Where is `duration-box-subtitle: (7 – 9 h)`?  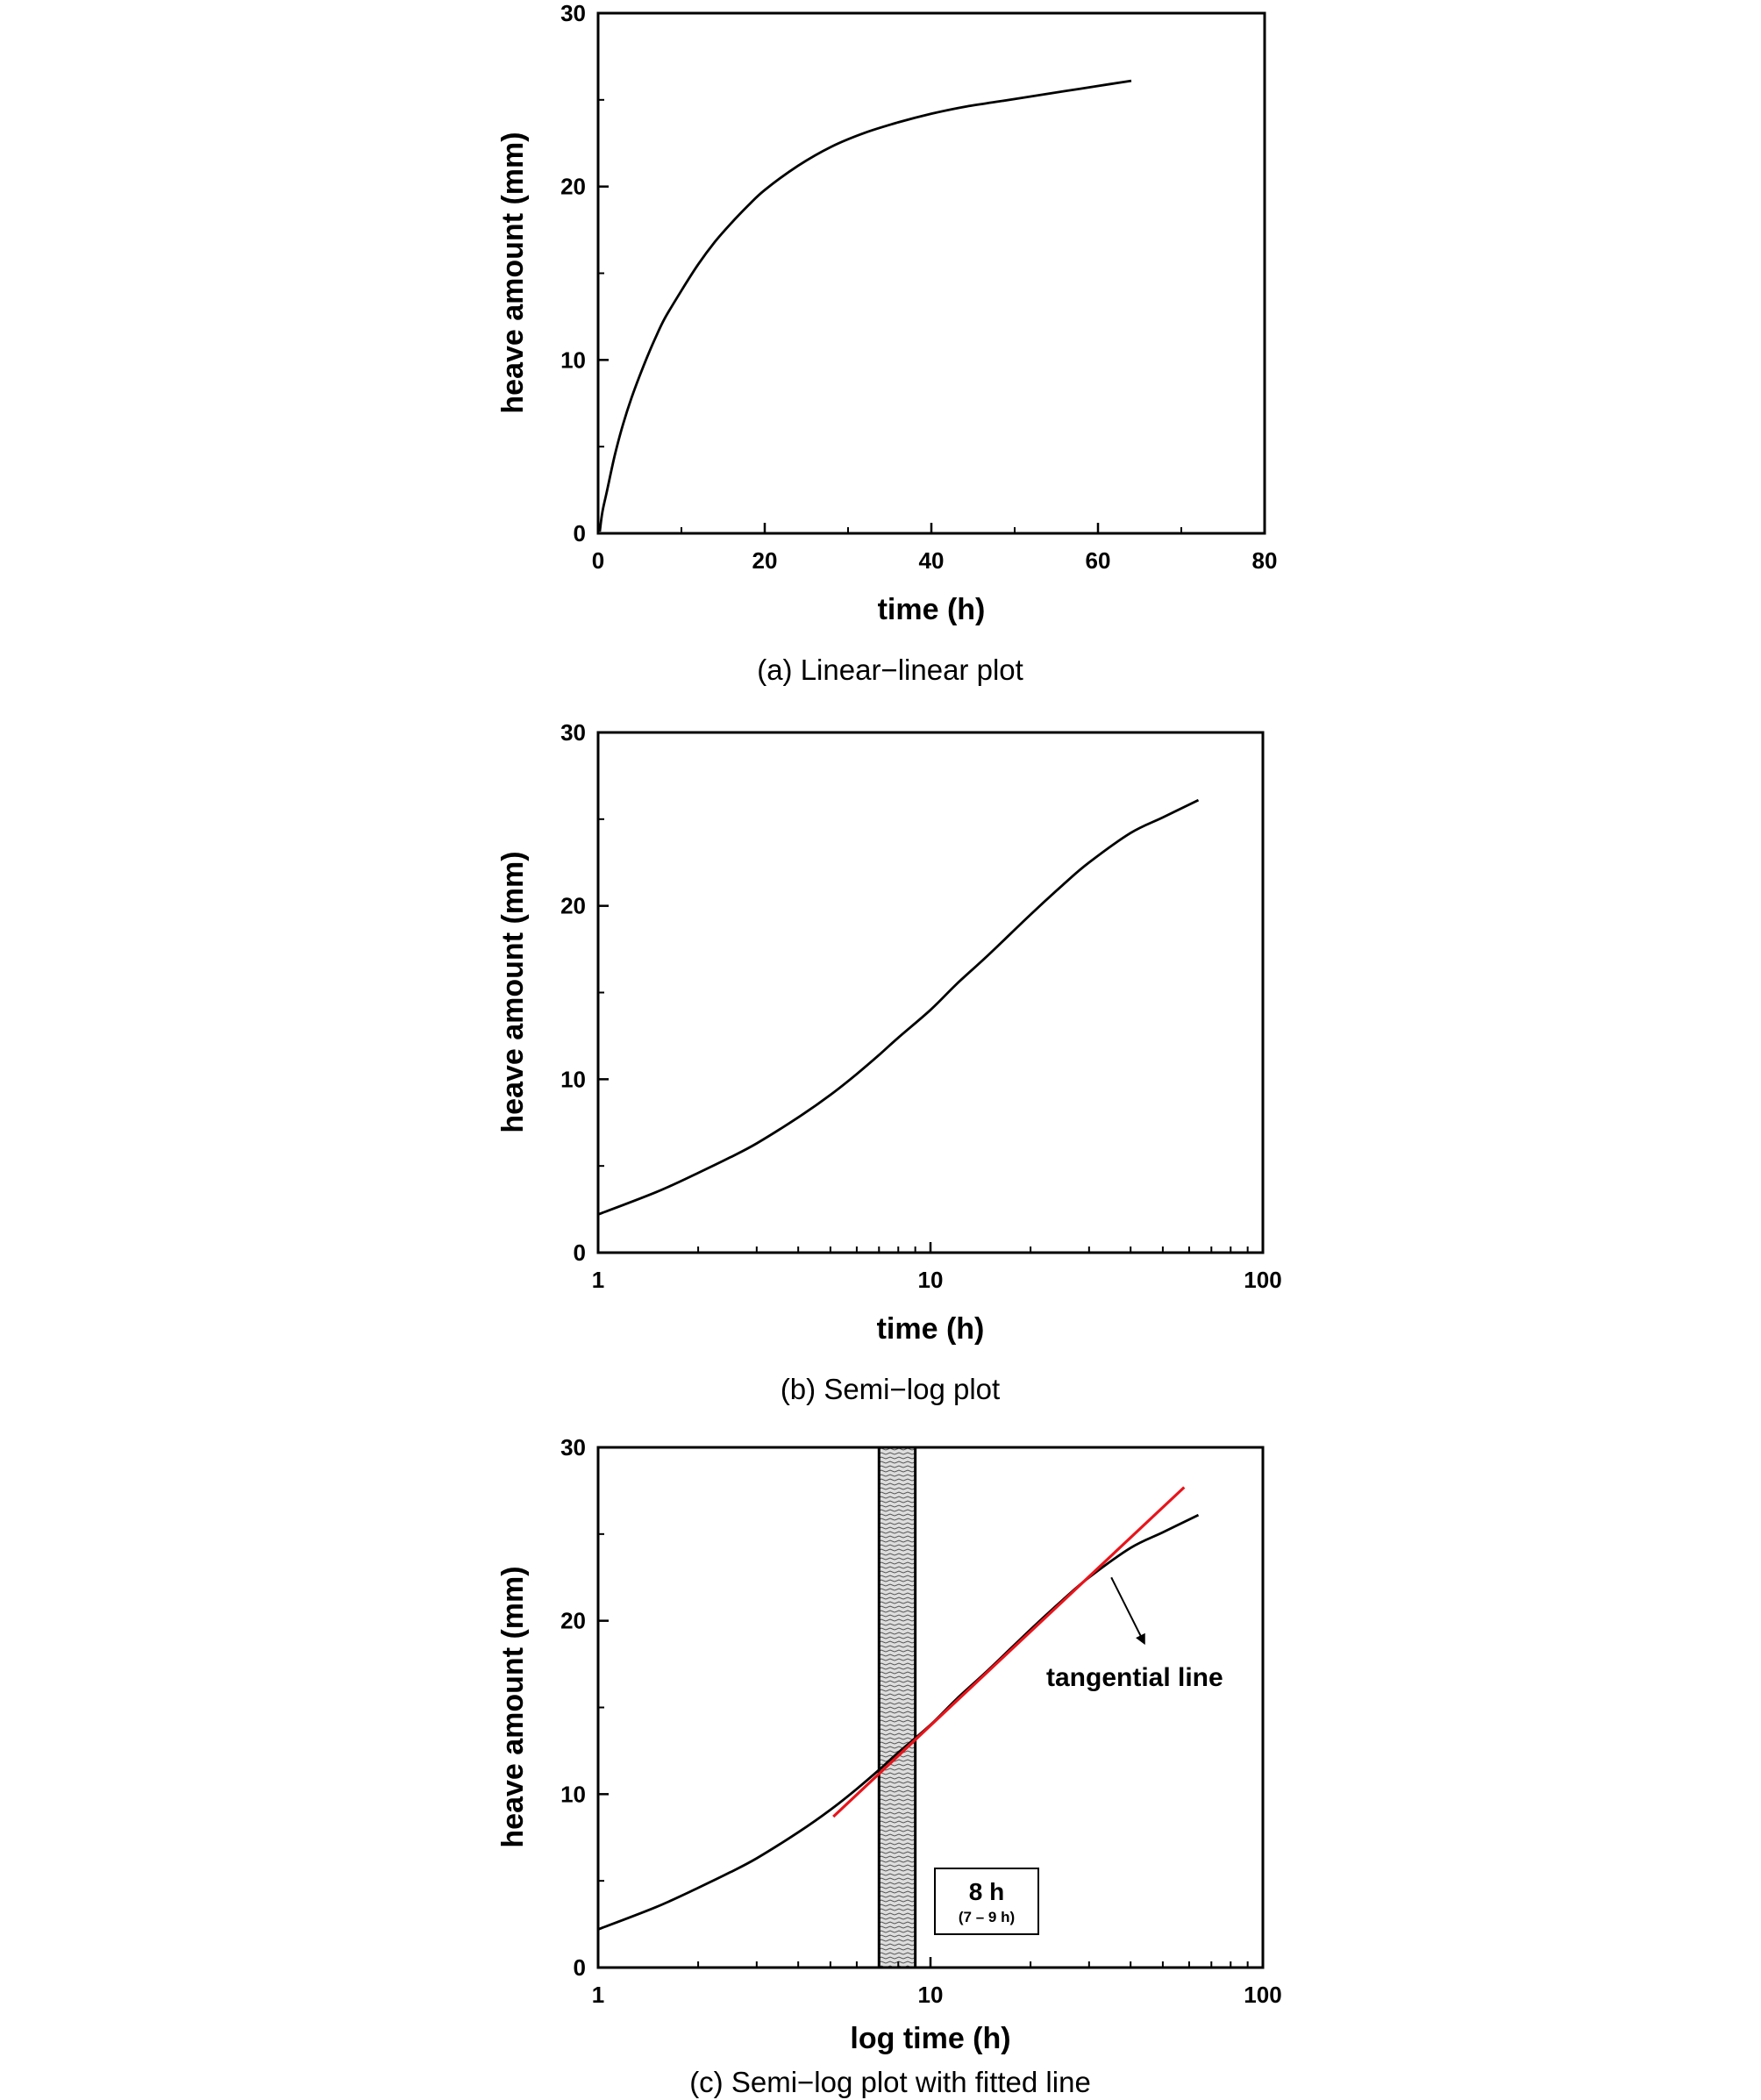
duration-box-subtitle: (7 – 9 h) is located at coordinates (987, 1917).